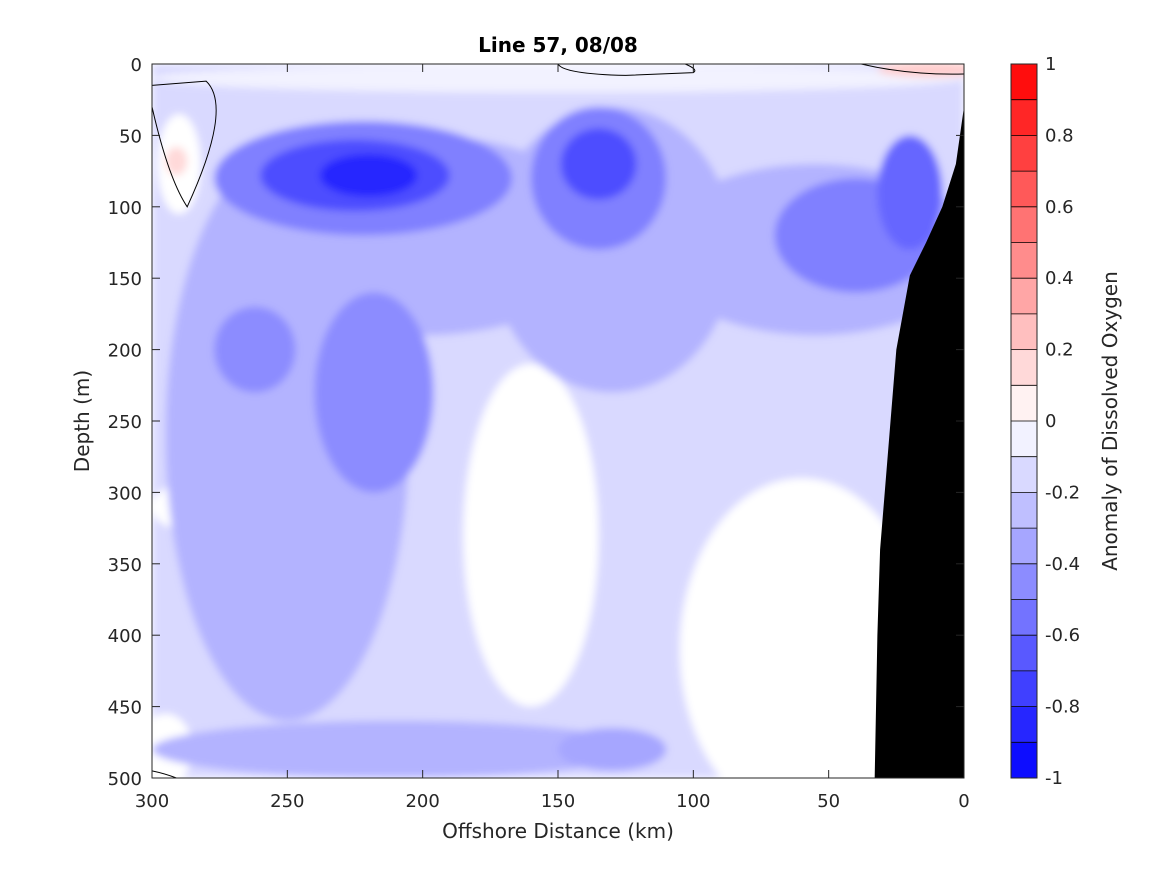 The image size is (1167, 875). What do you see at coordinates (1059, 135) in the screenshot?
I see `colorbar-tick-label: 0.8` at bounding box center [1059, 135].